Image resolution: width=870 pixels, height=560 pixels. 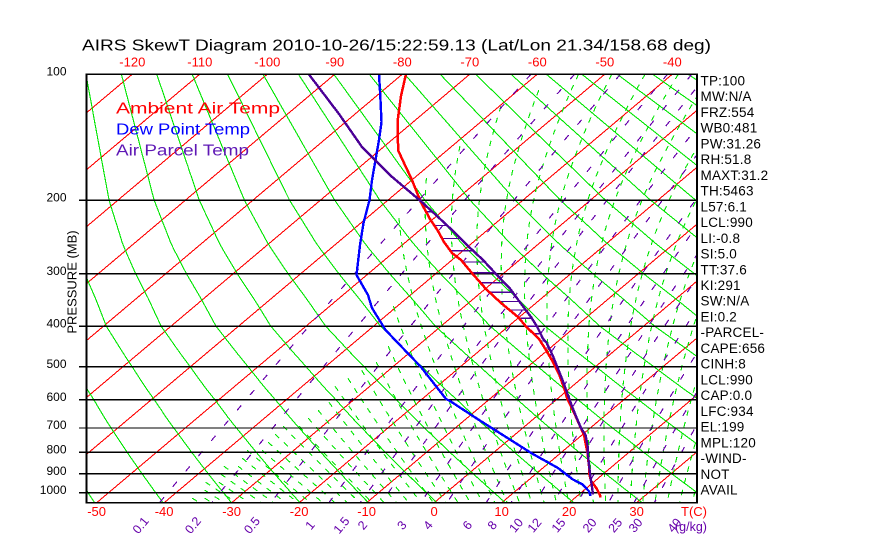 I want to click on svg-text: NOT, so click(x=715, y=474).